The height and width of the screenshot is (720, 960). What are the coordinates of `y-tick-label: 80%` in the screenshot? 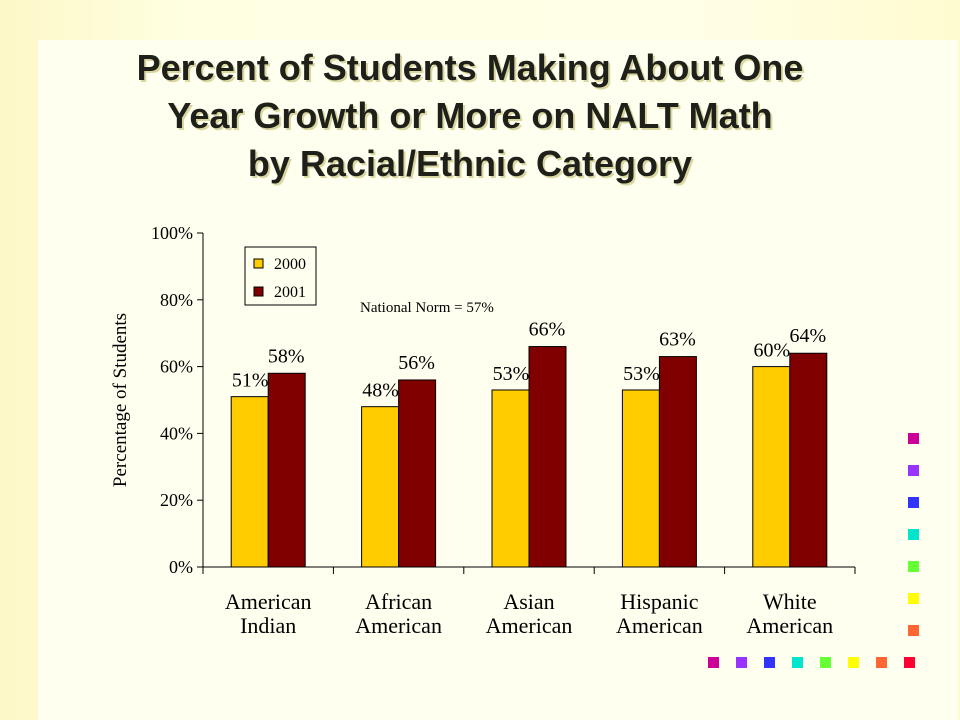 It's located at (176, 300).